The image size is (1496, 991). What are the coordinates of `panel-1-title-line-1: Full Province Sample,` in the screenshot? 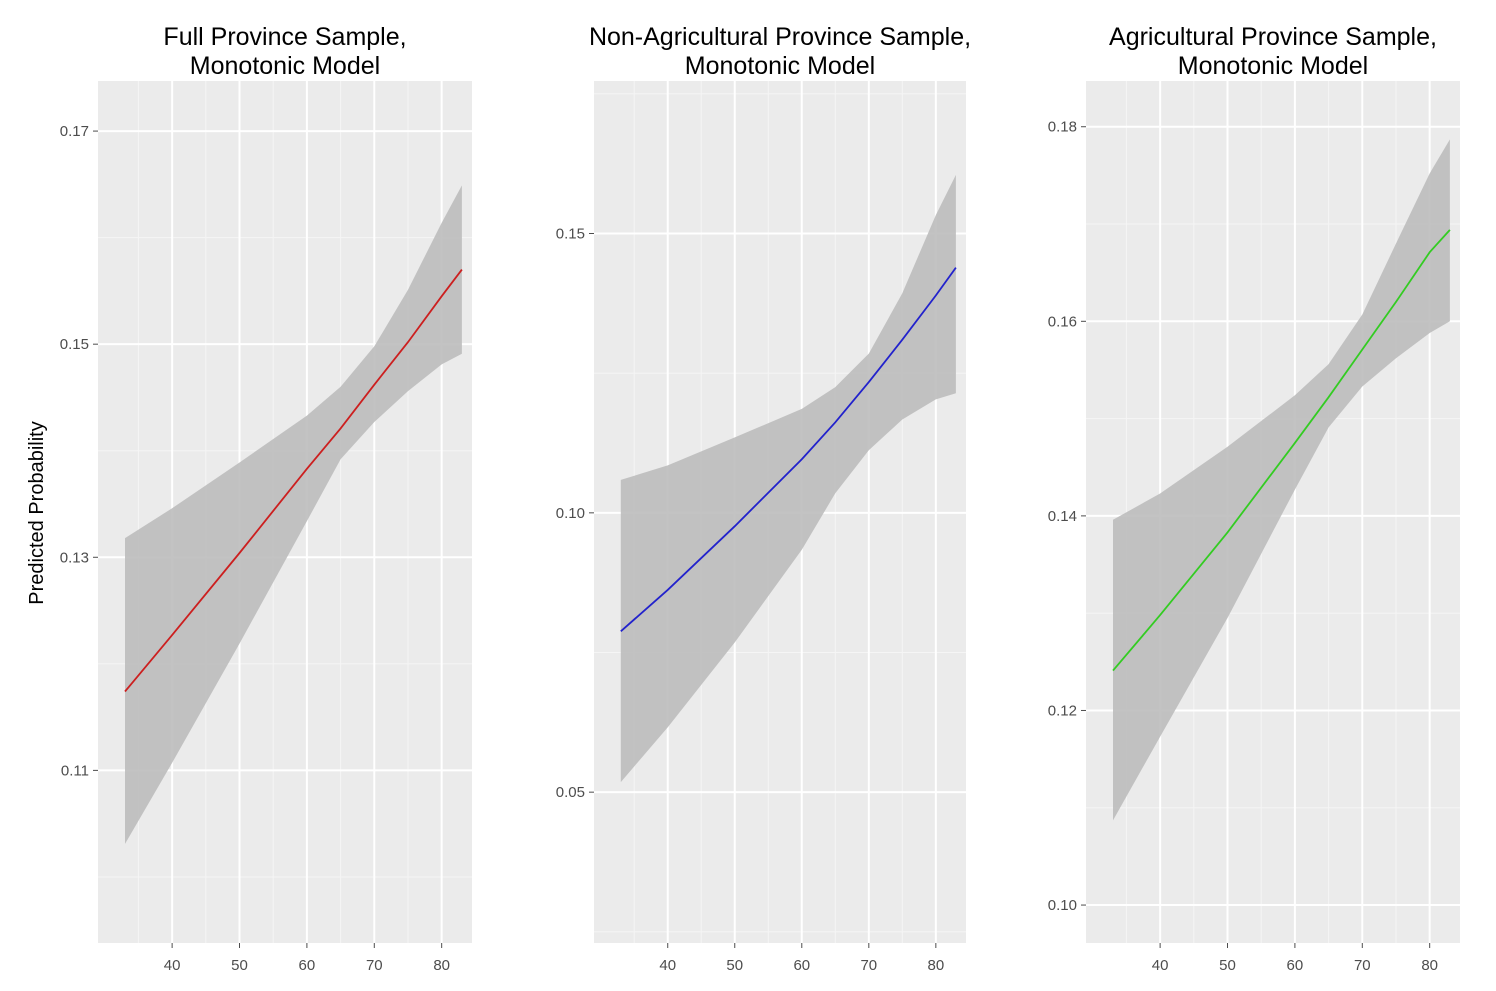 It's located at (284, 37).